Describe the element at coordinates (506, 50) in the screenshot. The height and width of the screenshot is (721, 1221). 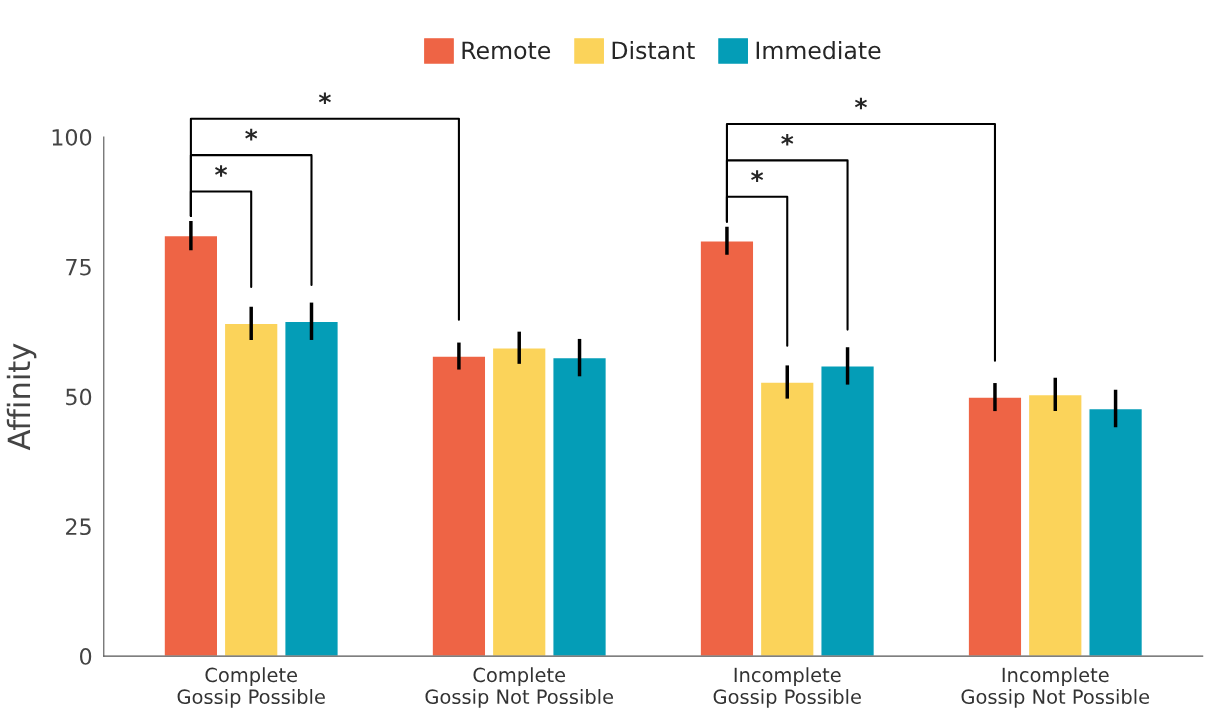
I see `legend-label: Remote` at that location.